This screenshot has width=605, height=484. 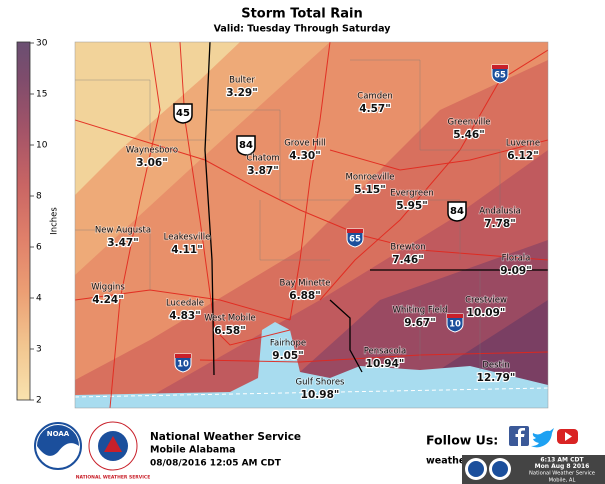 What do you see at coordinates (385, 352) in the screenshot?
I see `place-name: Pensacola` at bounding box center [385, 352].